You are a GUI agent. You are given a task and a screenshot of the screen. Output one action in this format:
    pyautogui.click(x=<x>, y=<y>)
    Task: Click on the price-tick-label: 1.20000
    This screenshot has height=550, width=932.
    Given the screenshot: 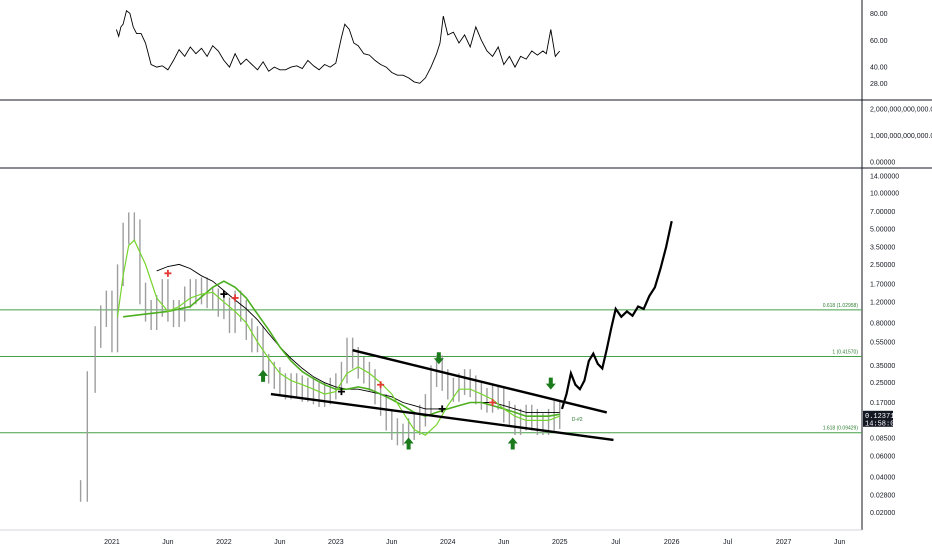 What is the action you would take?
    pyautogui.click(x=882, y=303)
    